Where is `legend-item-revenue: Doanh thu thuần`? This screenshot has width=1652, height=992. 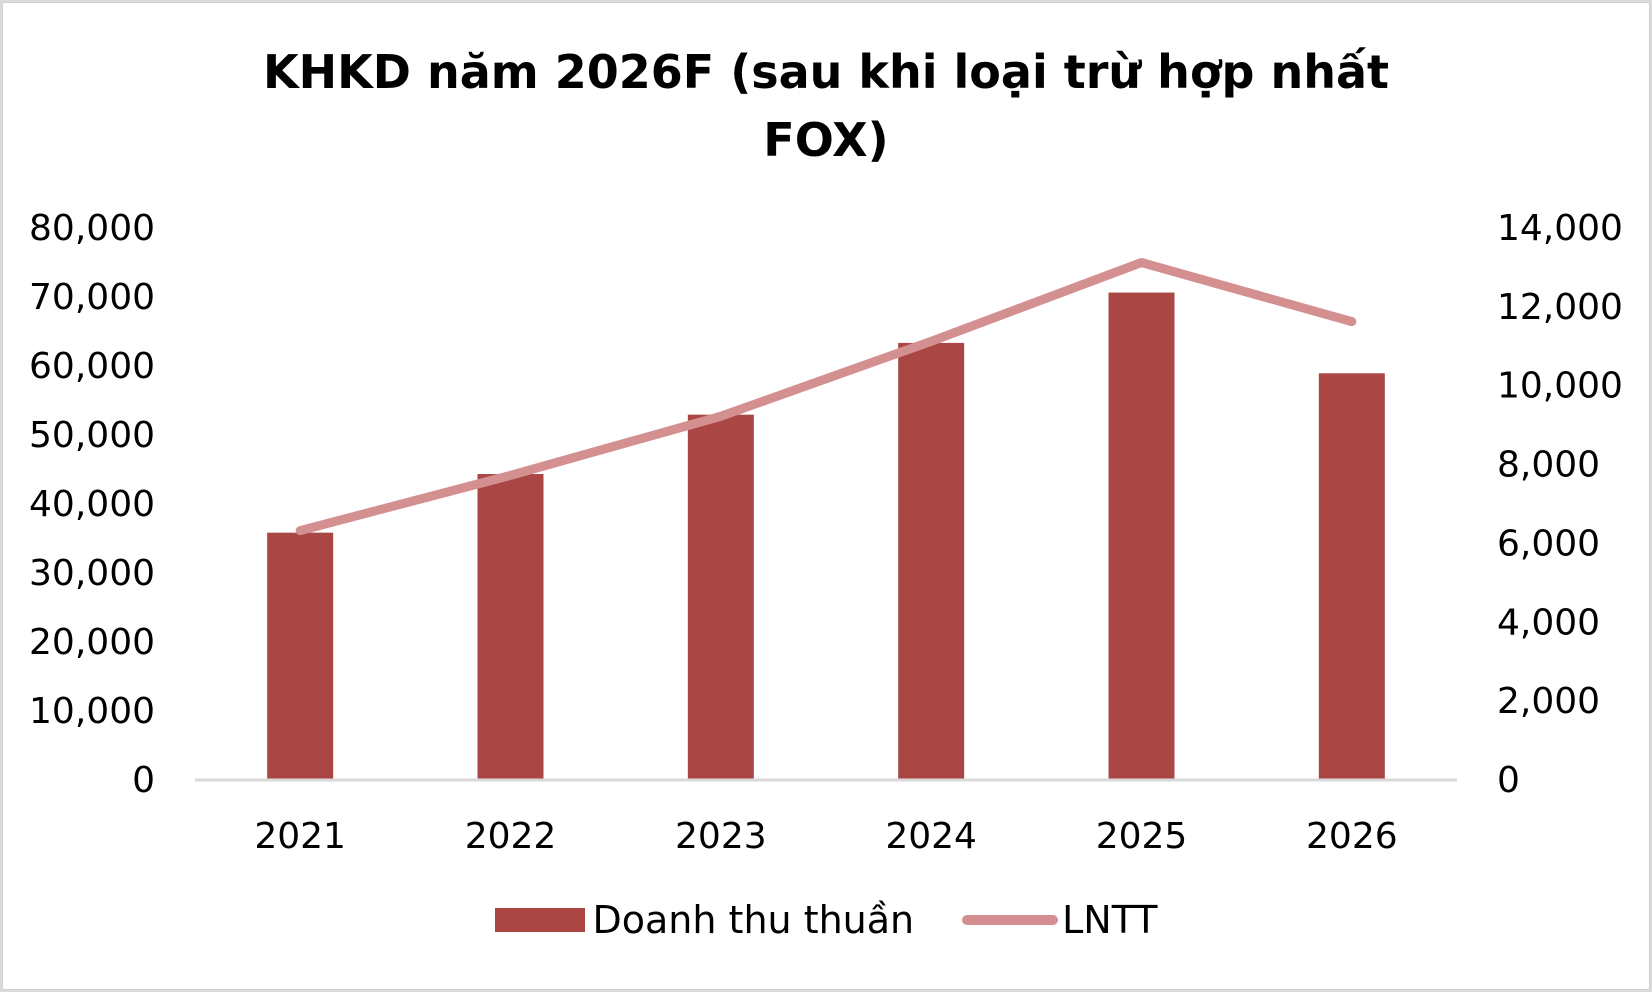 legend-item-revenue: Doanh thu thuần is located at coordinates (704, 920).